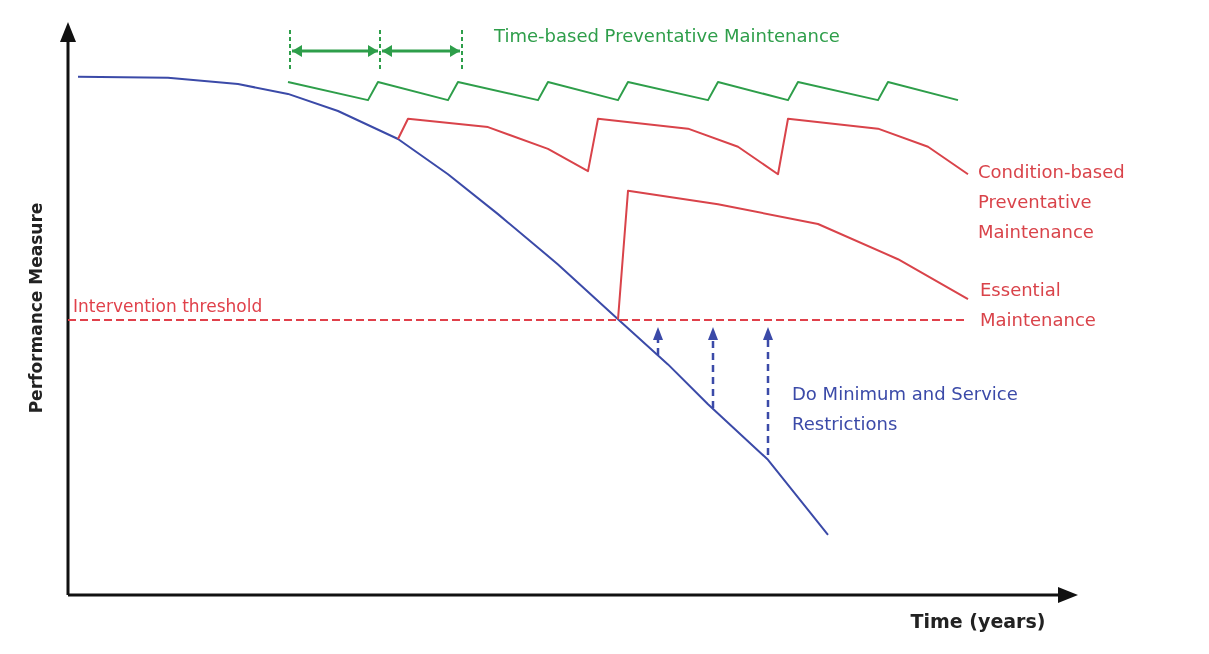 The width and height of the screenshot is (1209, 654). Describe the element at coordinates (978, 620) in the screenshot. I see `x-axis-title: Time (years)` at that location.